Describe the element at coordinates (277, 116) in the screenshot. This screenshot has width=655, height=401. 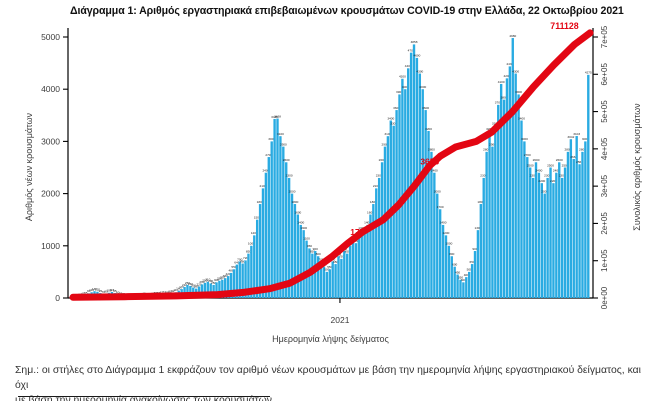
I see `bar-label: 3438` at that location.